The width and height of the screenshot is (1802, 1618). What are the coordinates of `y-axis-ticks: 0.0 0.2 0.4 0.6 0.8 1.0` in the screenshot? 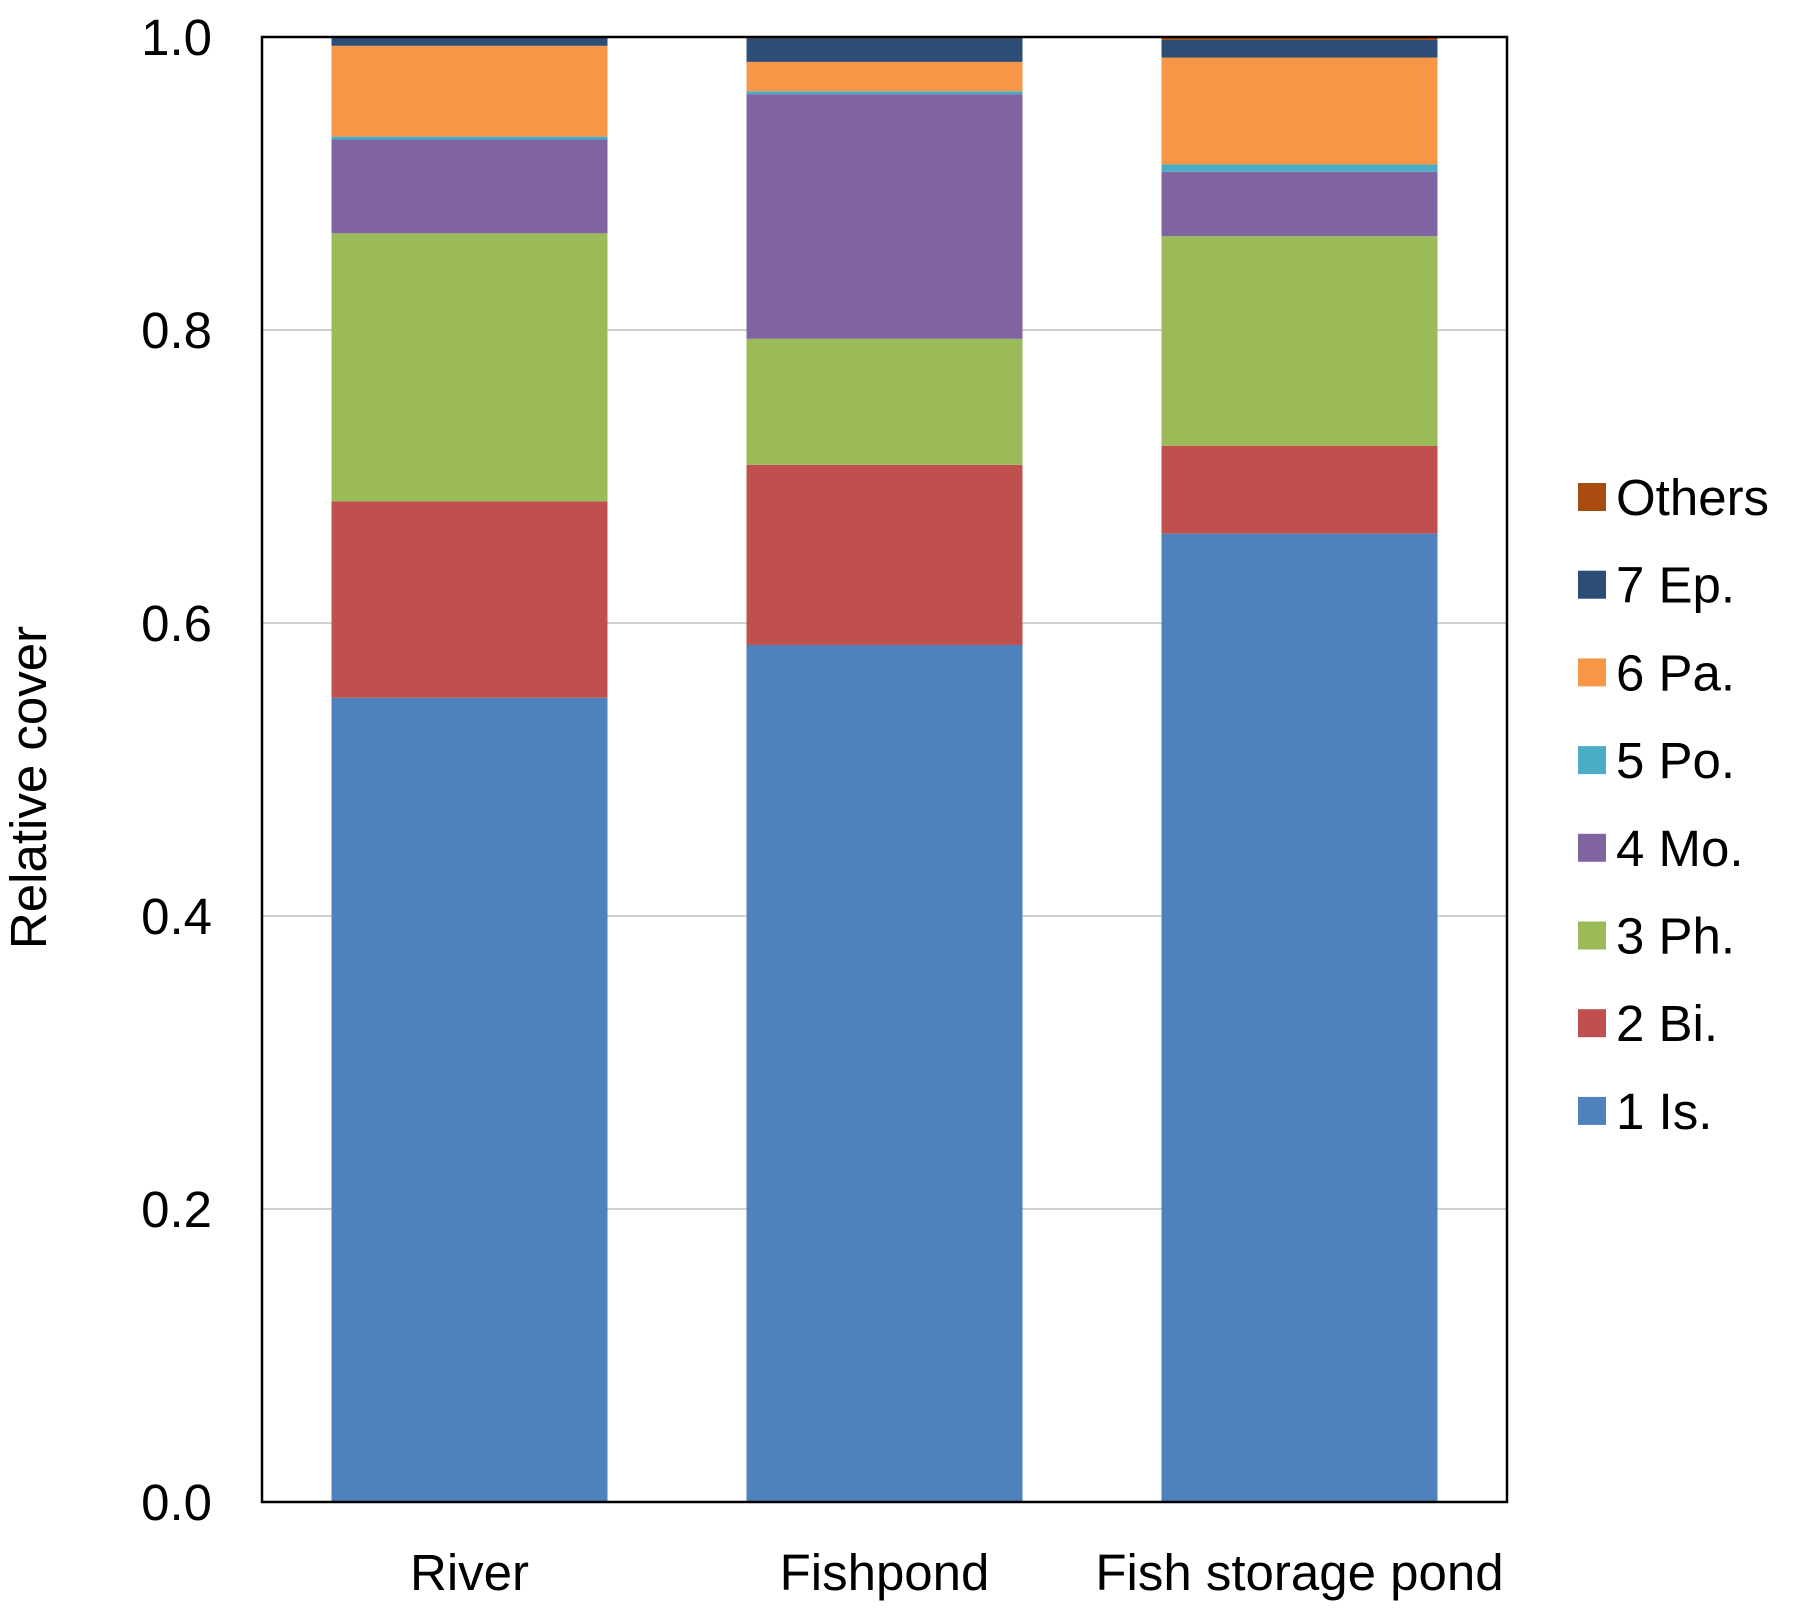 It's located at (176, 770).